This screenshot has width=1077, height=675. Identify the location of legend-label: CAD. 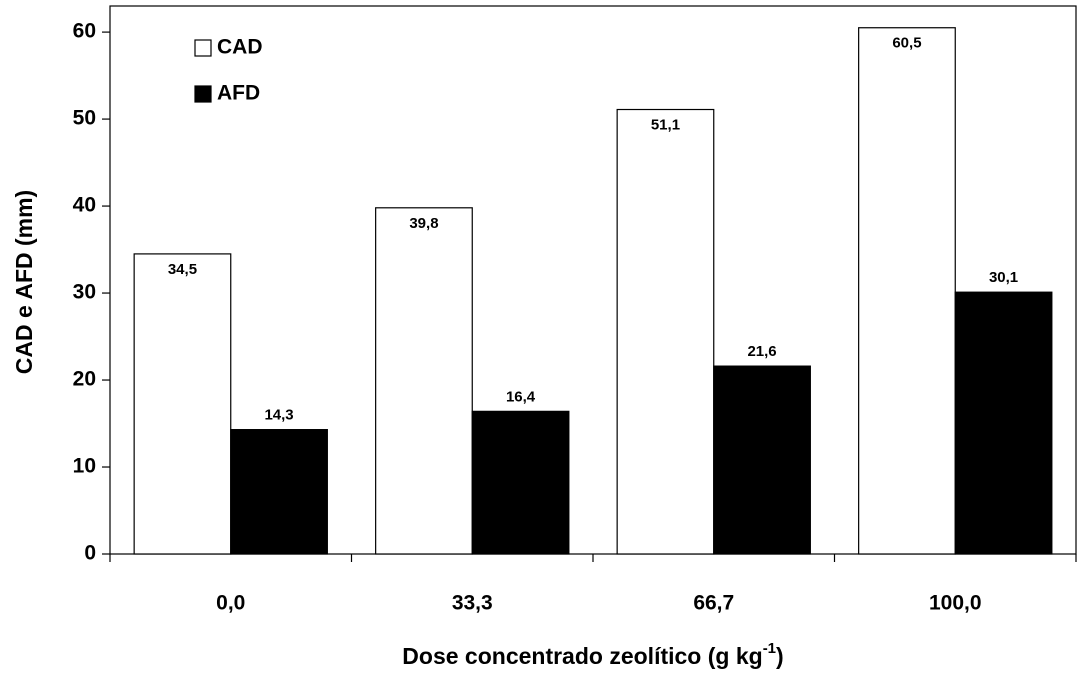
(240, 47).